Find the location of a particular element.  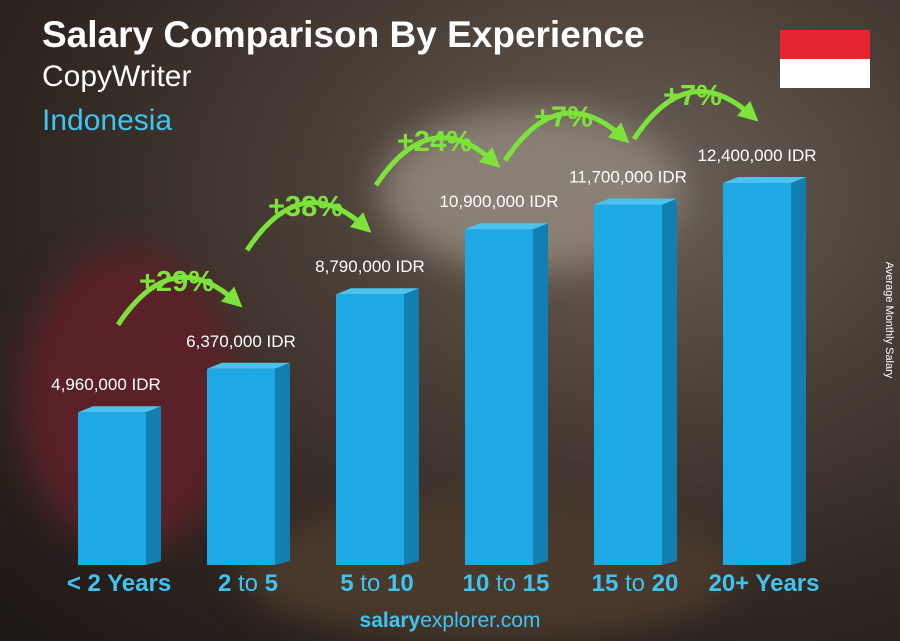

indonesia-flag-icon is located at coordinates (825, 59).